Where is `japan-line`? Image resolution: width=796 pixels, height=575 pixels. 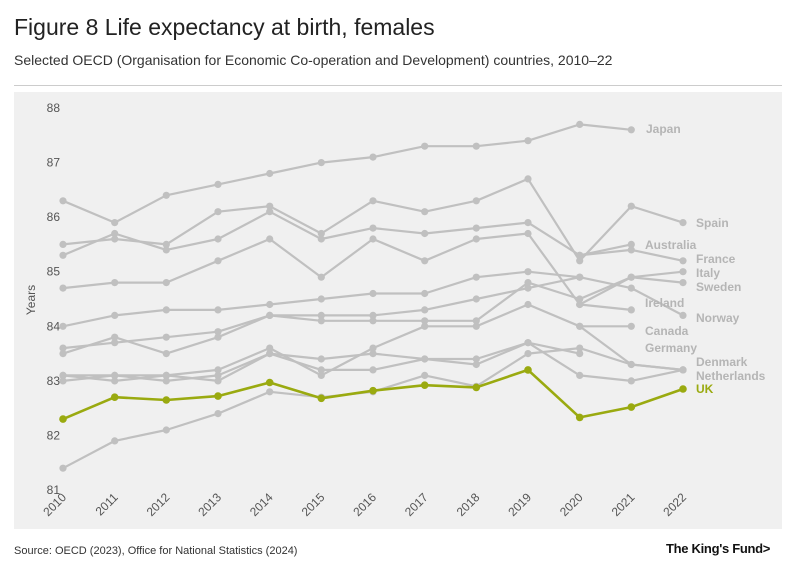
japan-line is located at coordinates (347, 173).